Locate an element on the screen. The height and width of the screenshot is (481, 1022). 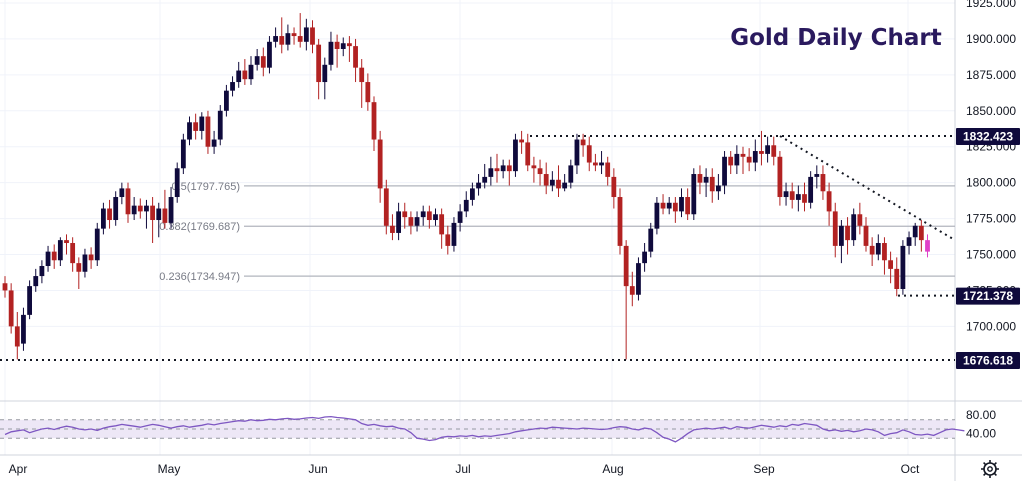
time-axis: Apr May Jun Jul Aug Sep Oct is located at coordinates (464, 469).